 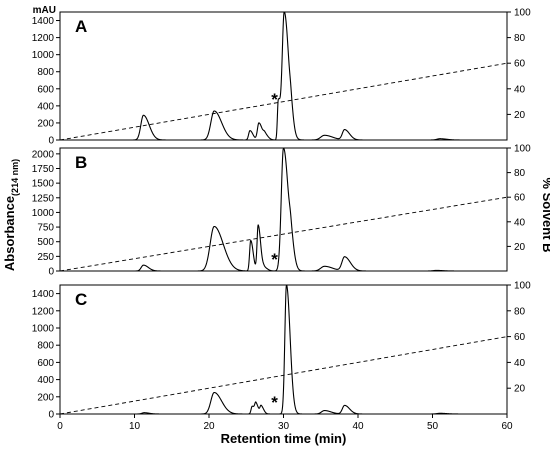 I want to click on panel-label: C, so click(x=81, y=299).